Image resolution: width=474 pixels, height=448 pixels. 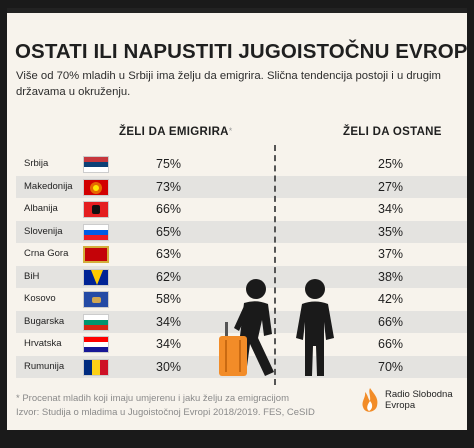 I want to click on bih-flag, so click(x=96, y=277).